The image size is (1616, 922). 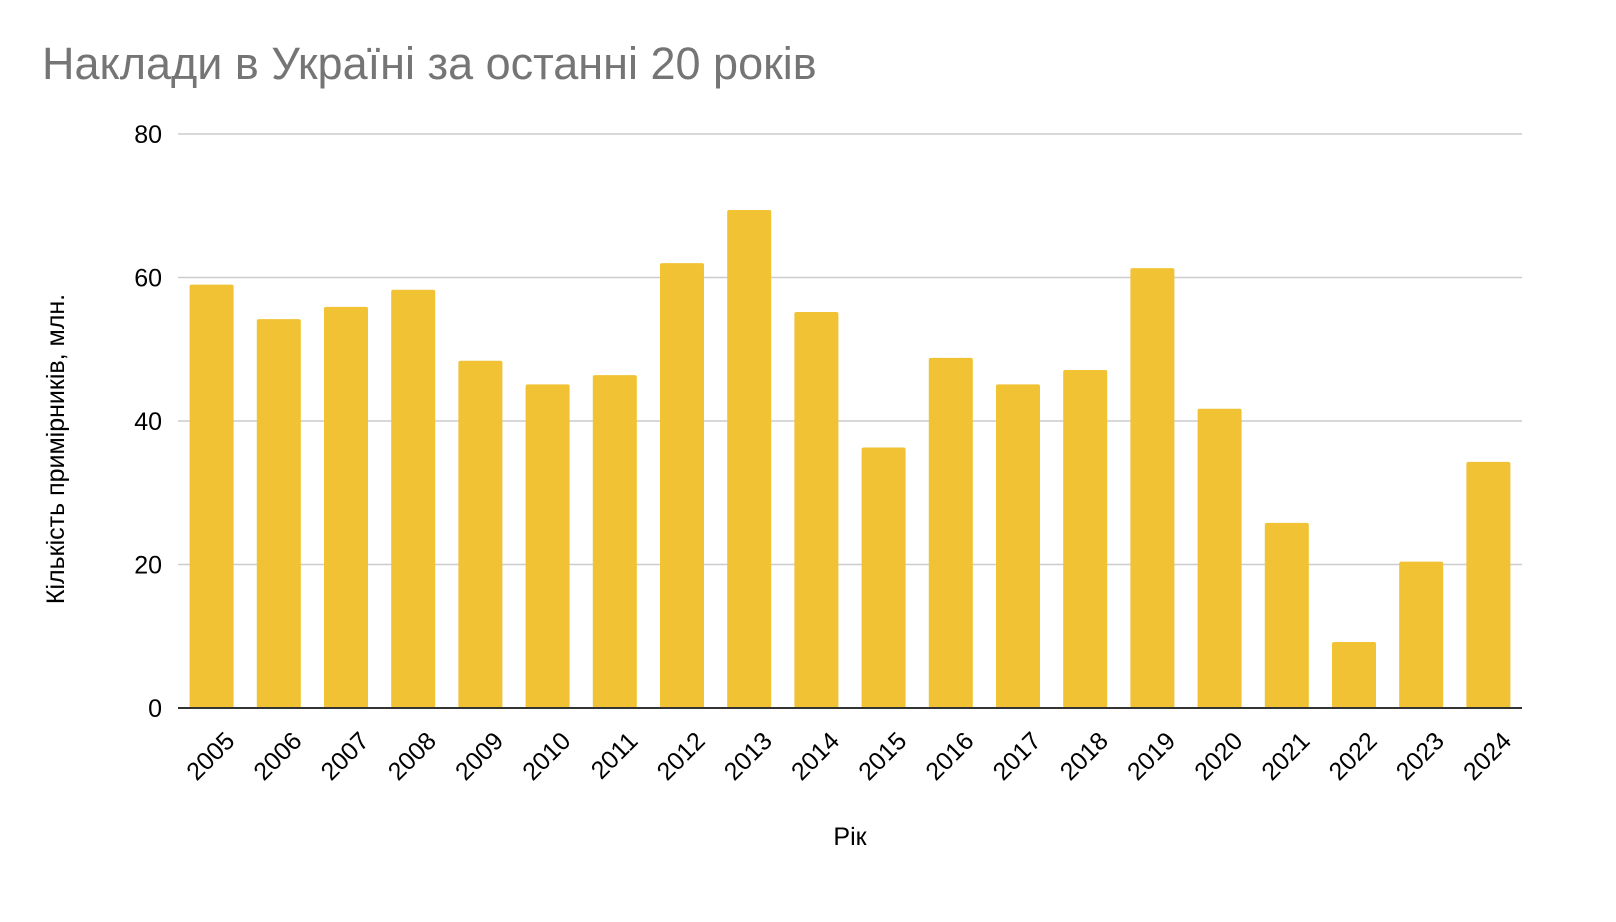 What do you see at coordinates (148, 279) in the screenshot?
I see `y-tick-label: 60` at bounding box center [148, 279].